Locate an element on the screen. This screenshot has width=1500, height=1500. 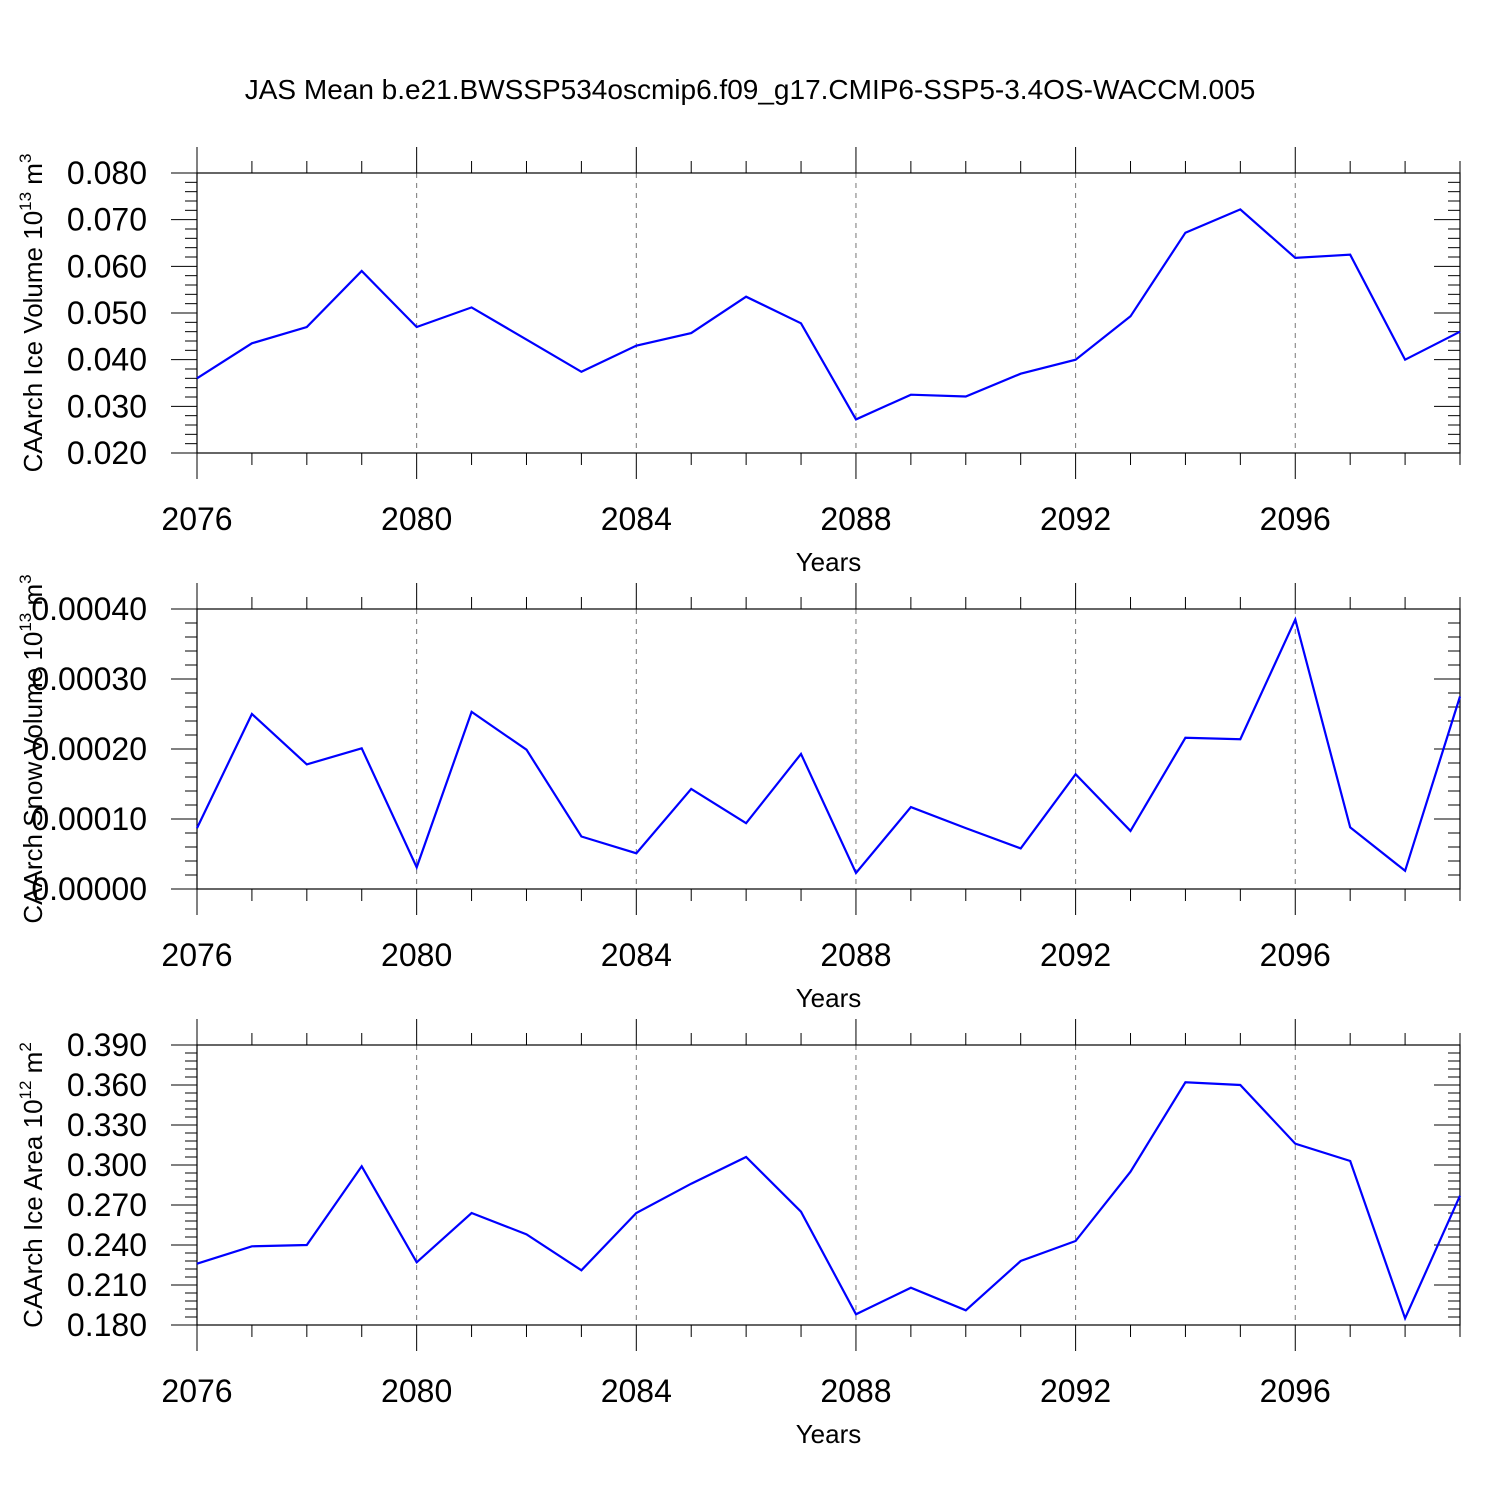
y-tick-label: 0.210 is located at coordinates (107, 1285).